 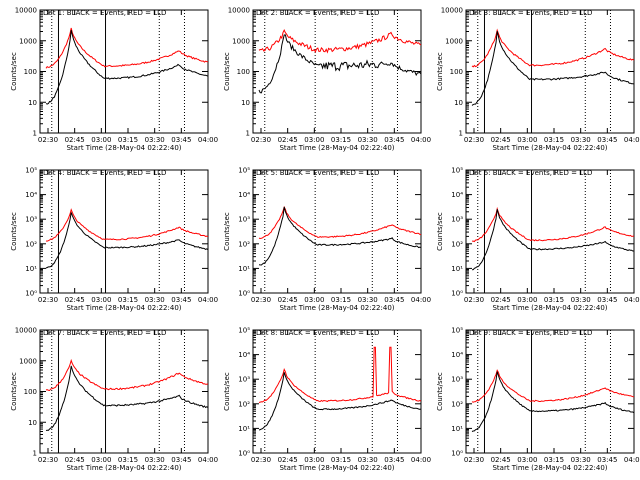 I want to click on y-tick-label: 10, so click(x=245, y=103).